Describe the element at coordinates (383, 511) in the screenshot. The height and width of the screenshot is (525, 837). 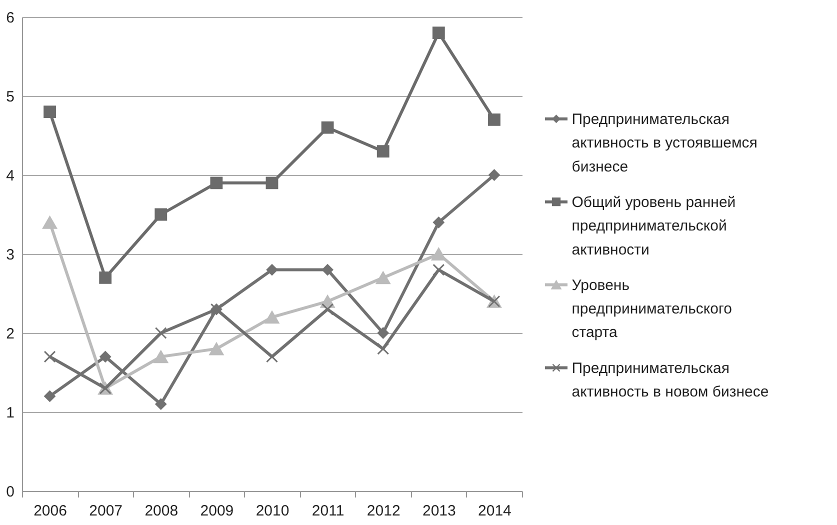
I see `x-tick-label: 2012` at that location.